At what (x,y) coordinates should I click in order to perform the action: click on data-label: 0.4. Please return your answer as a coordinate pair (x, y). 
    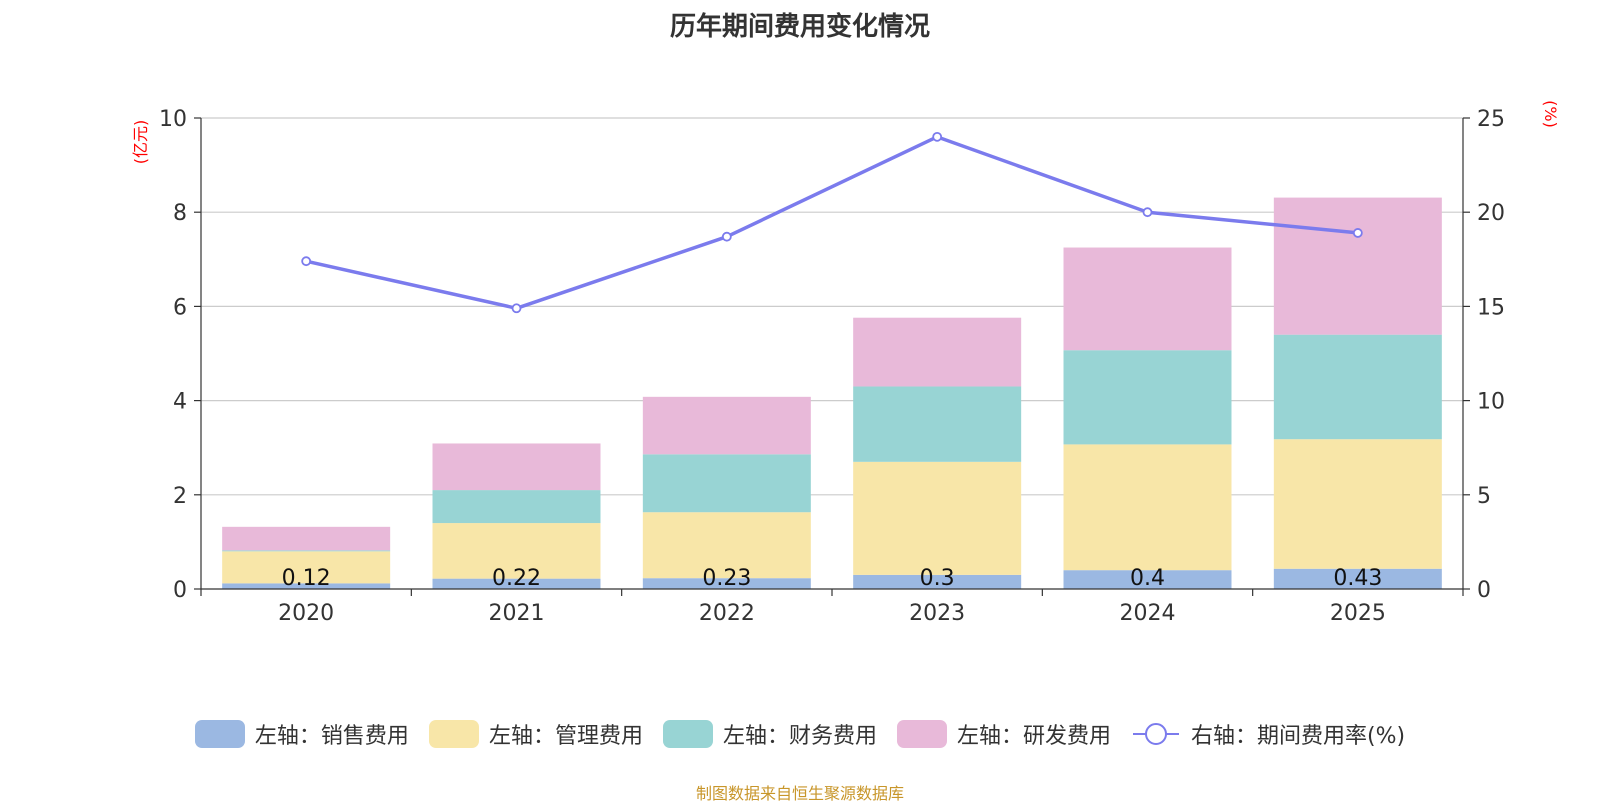
    Looking at the image, I should click on (1147, 578).